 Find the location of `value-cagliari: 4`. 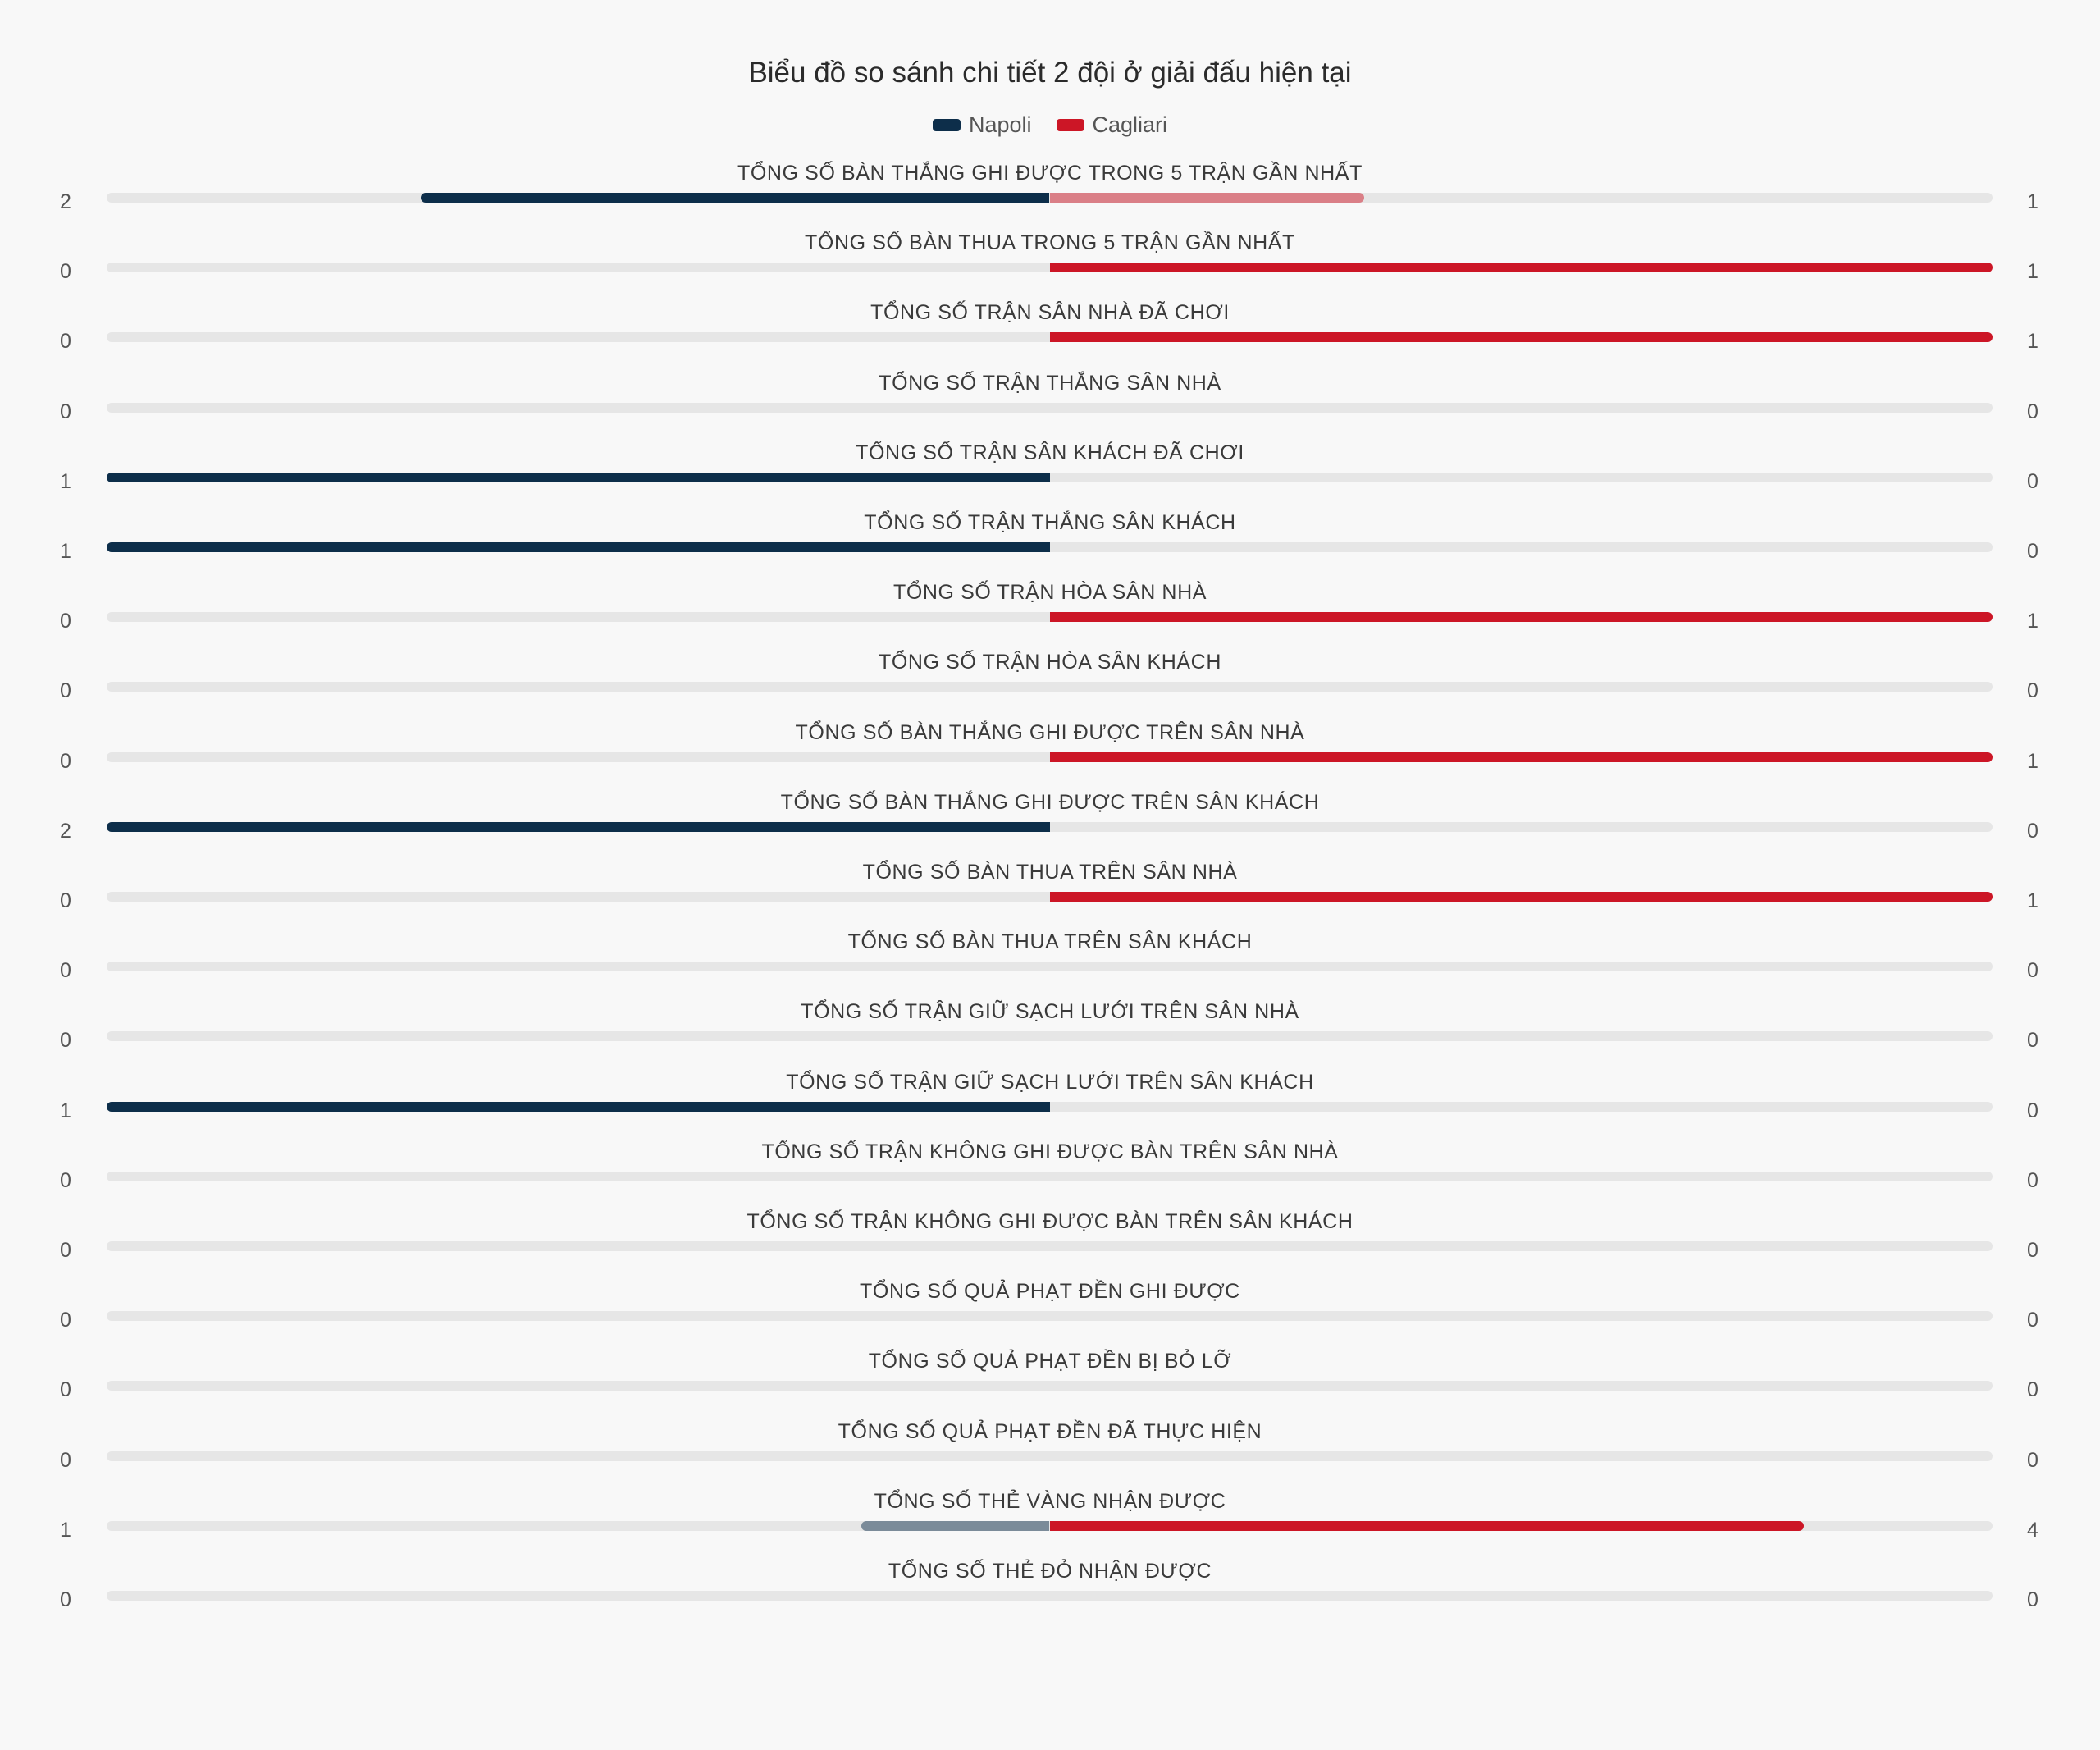

value-cagliari: 4 is located at coordinates (2032, 1530).